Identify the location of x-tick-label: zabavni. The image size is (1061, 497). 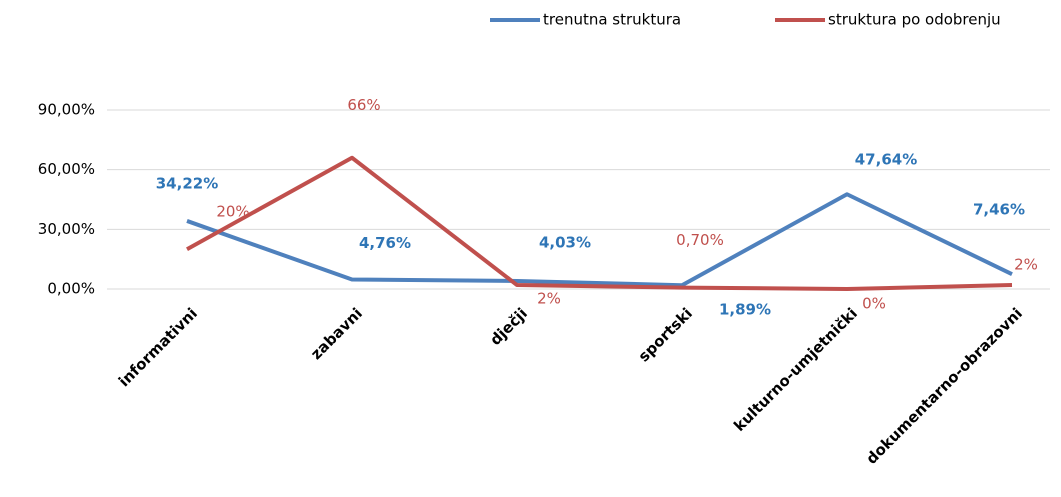
(336, 333).